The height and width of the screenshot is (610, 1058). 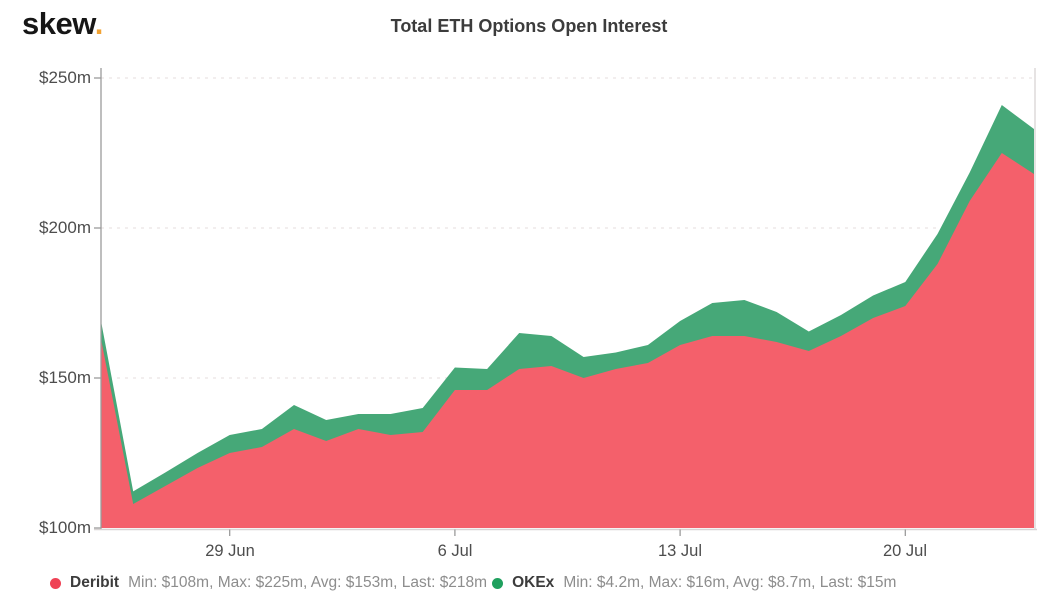 What do you see at coordinates (533, 582) in the screenshot?
I see `legend-series-name: OKEx` at bounding box center [533, 582].